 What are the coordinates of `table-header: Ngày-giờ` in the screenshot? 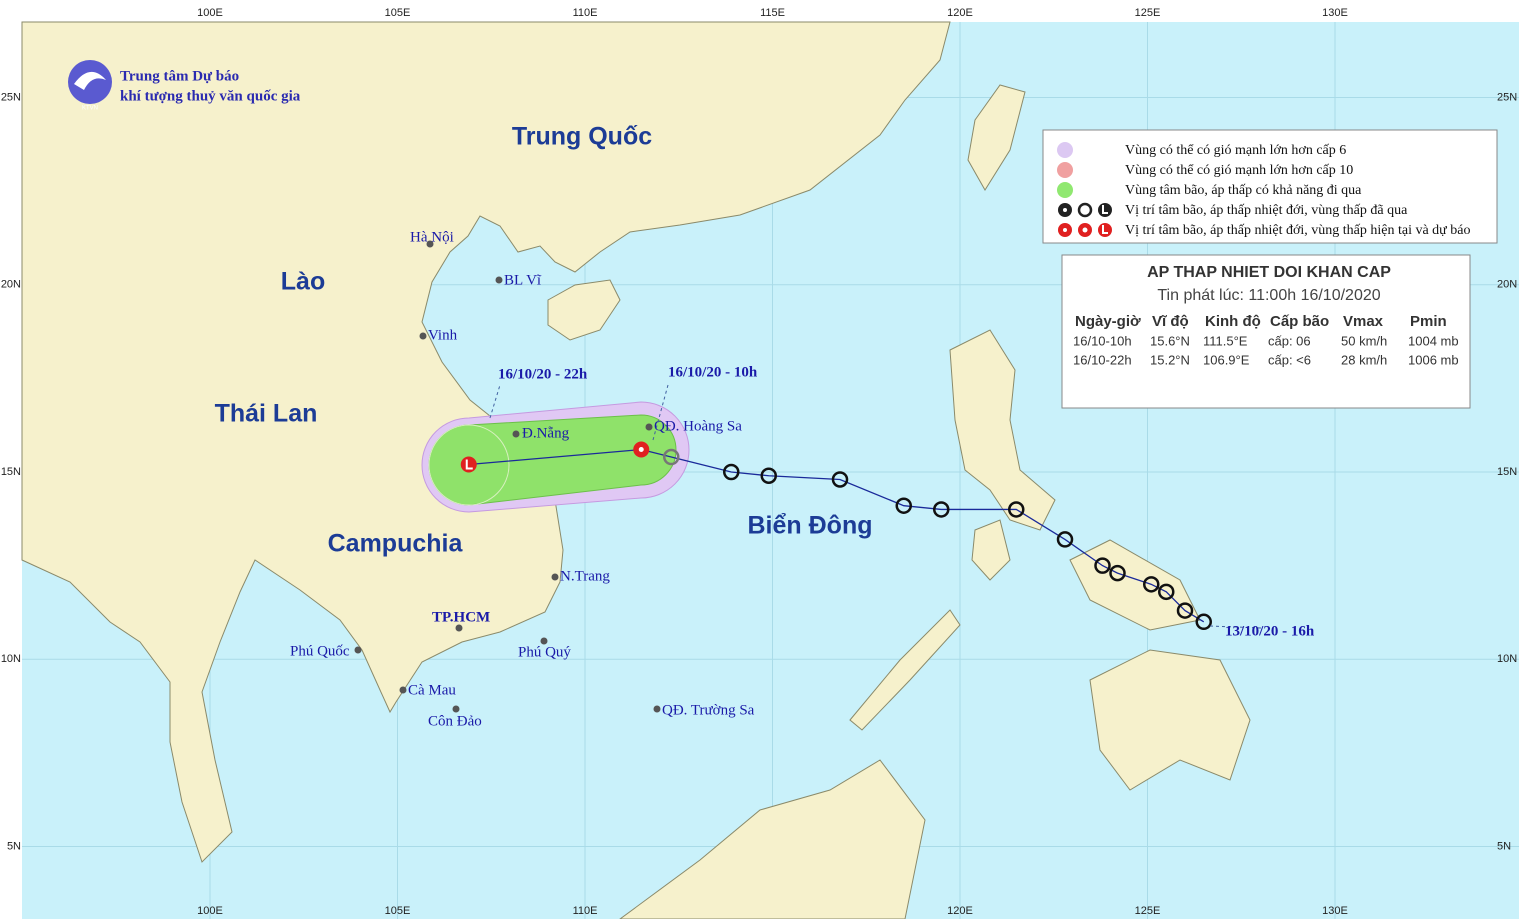 It's located at (1108, 321).